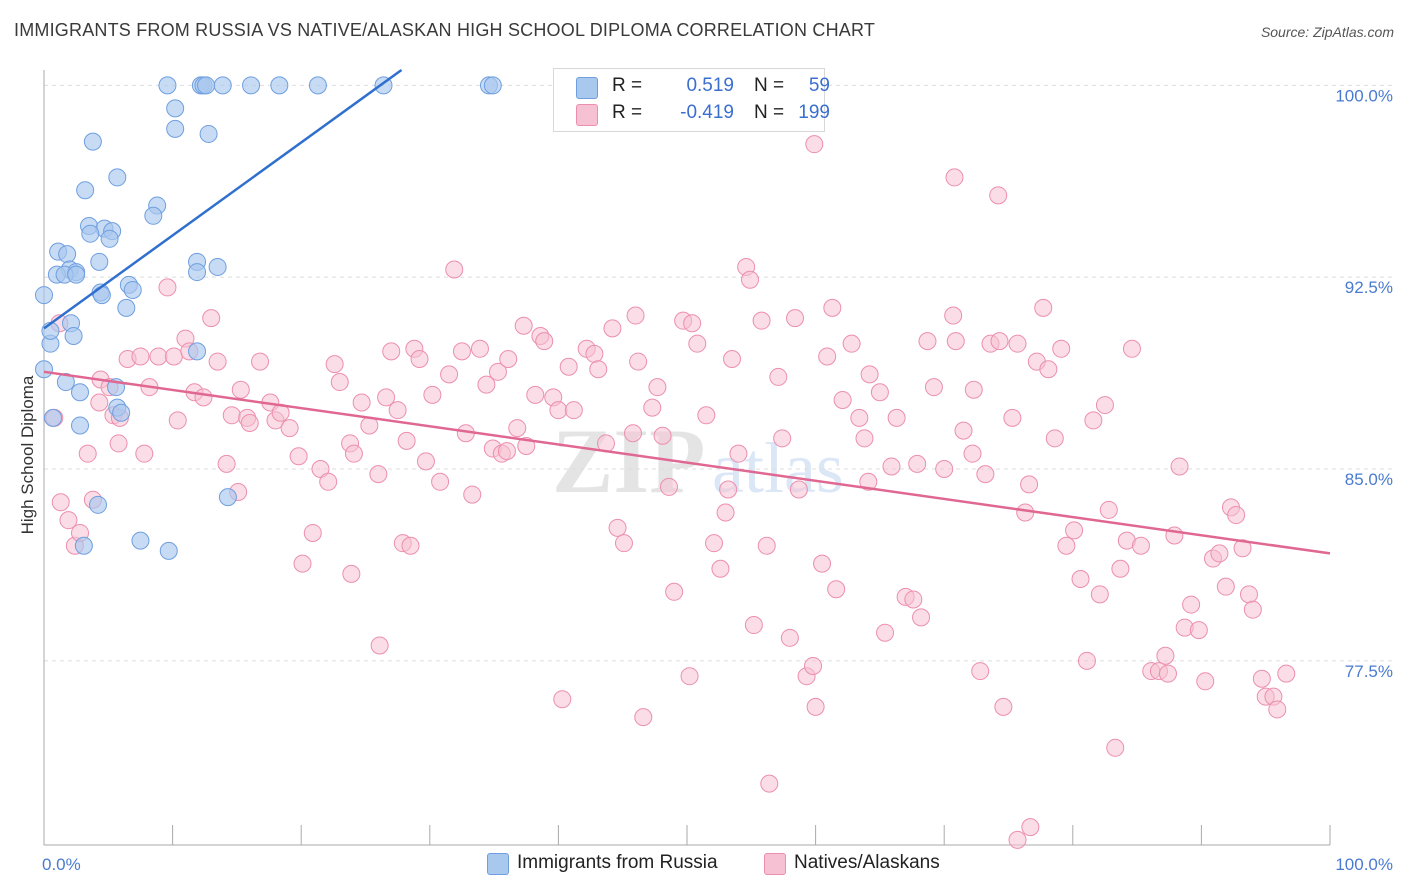 The width and height of the screenshot is (1406, 892). Describe the element at coordinates (867, 862) in the screenshot. I see `legend-label: Natives/Alaskans` at that location.